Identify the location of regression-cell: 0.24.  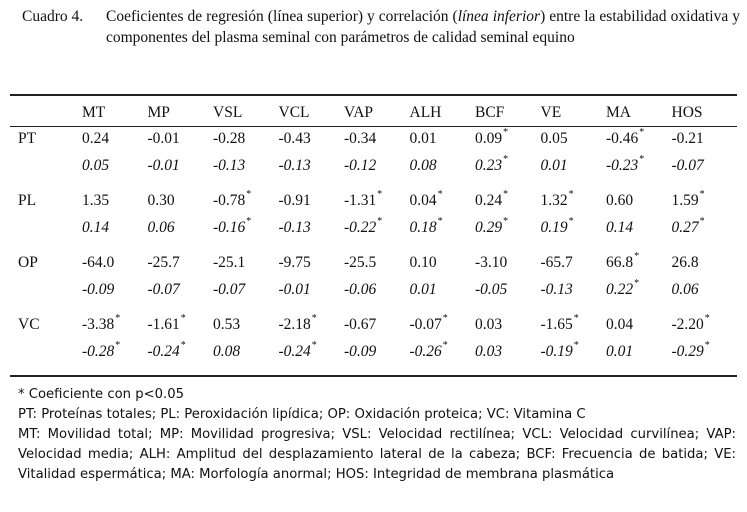
(115, 138).